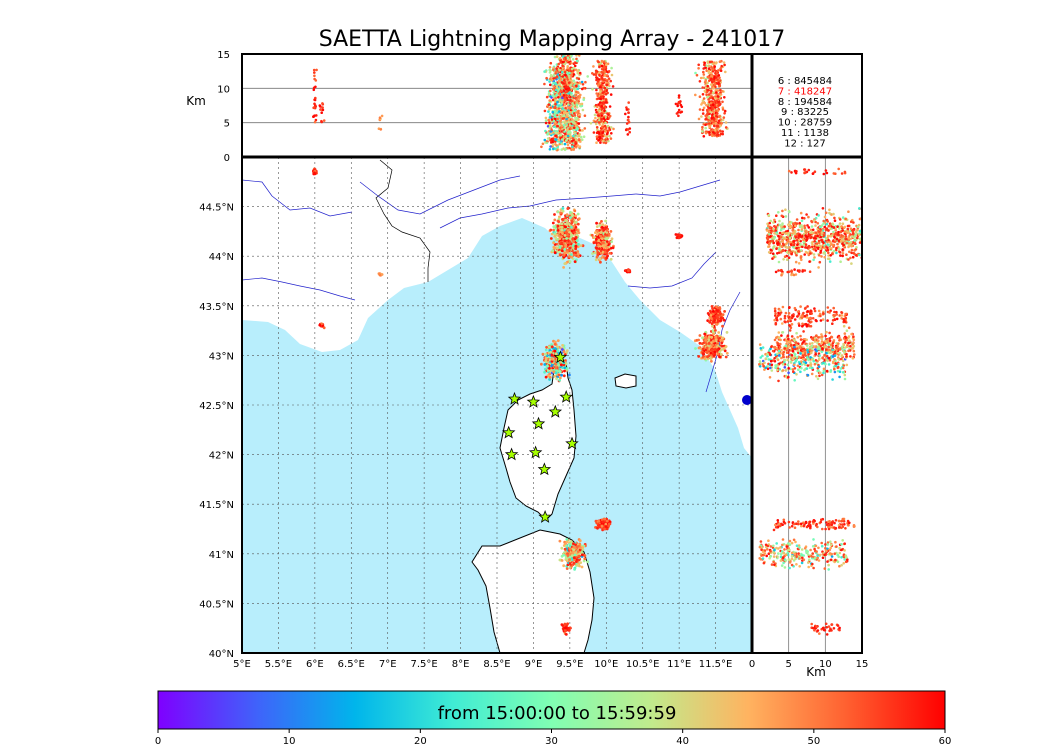  I want to click on lat-tick-label: 43°N, so click(221, 356).